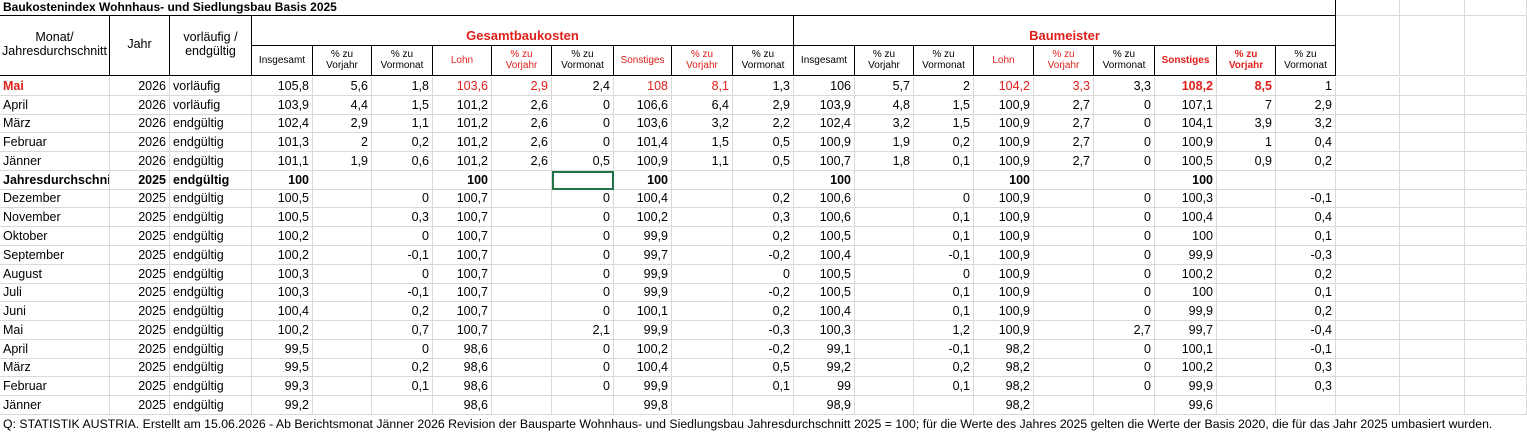 This screenshot has width=1527, height=433. I want to click on data-cell: Mai, so click(55, 330).